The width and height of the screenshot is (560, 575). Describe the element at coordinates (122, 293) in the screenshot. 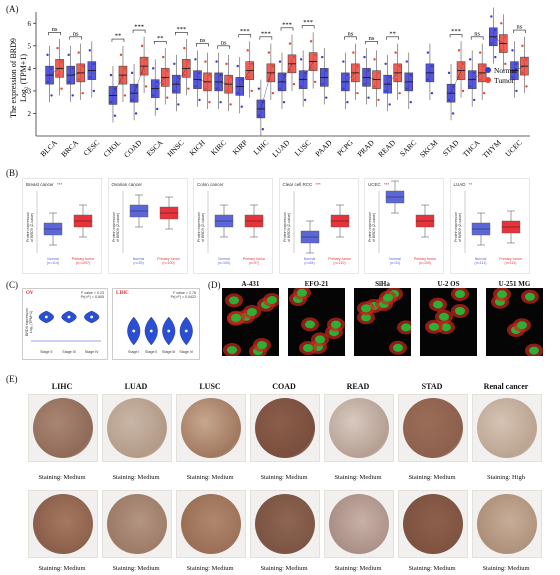

I see `panel-c-title: LIHC` at that location.